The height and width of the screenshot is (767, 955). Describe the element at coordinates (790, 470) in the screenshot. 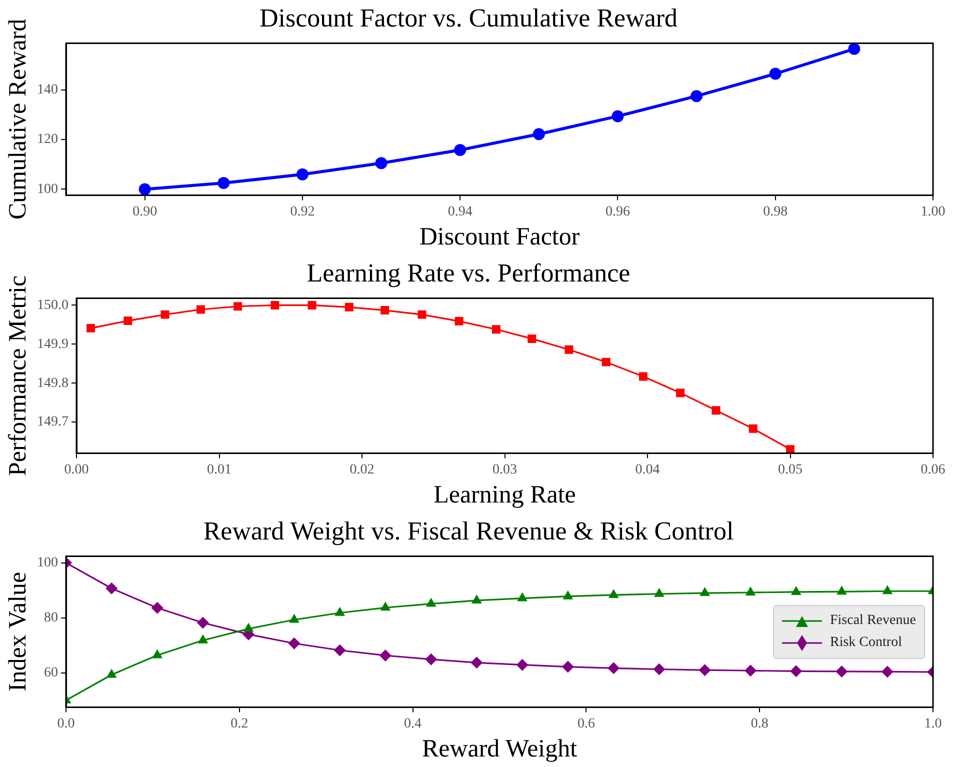

I see `x-tick-label: 0.05` at that location.